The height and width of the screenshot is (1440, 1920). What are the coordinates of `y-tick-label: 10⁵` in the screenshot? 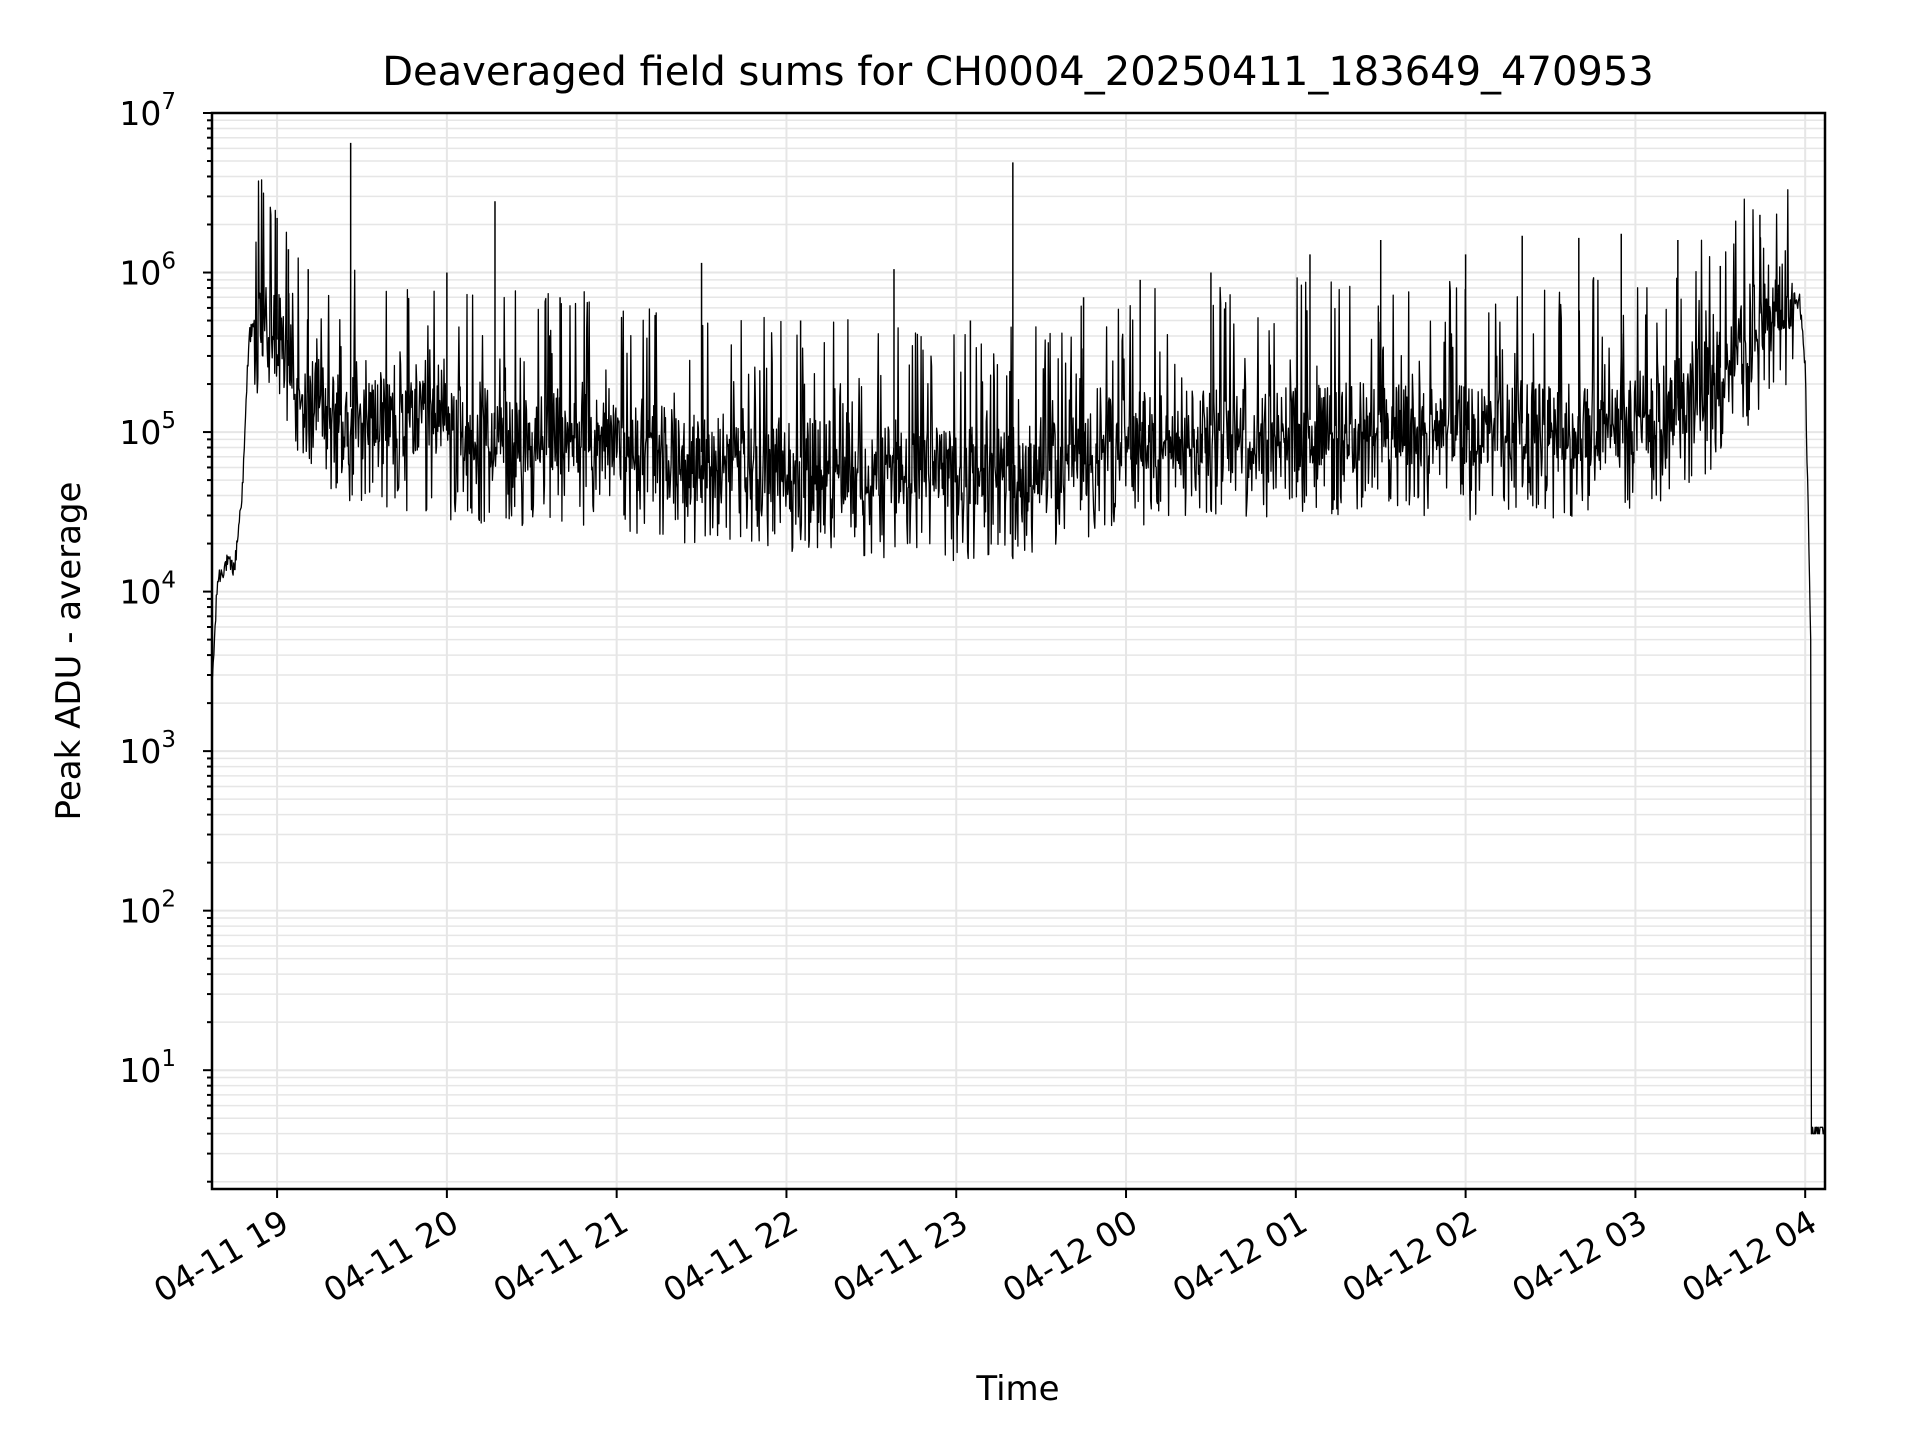 It's located at (147, 430).